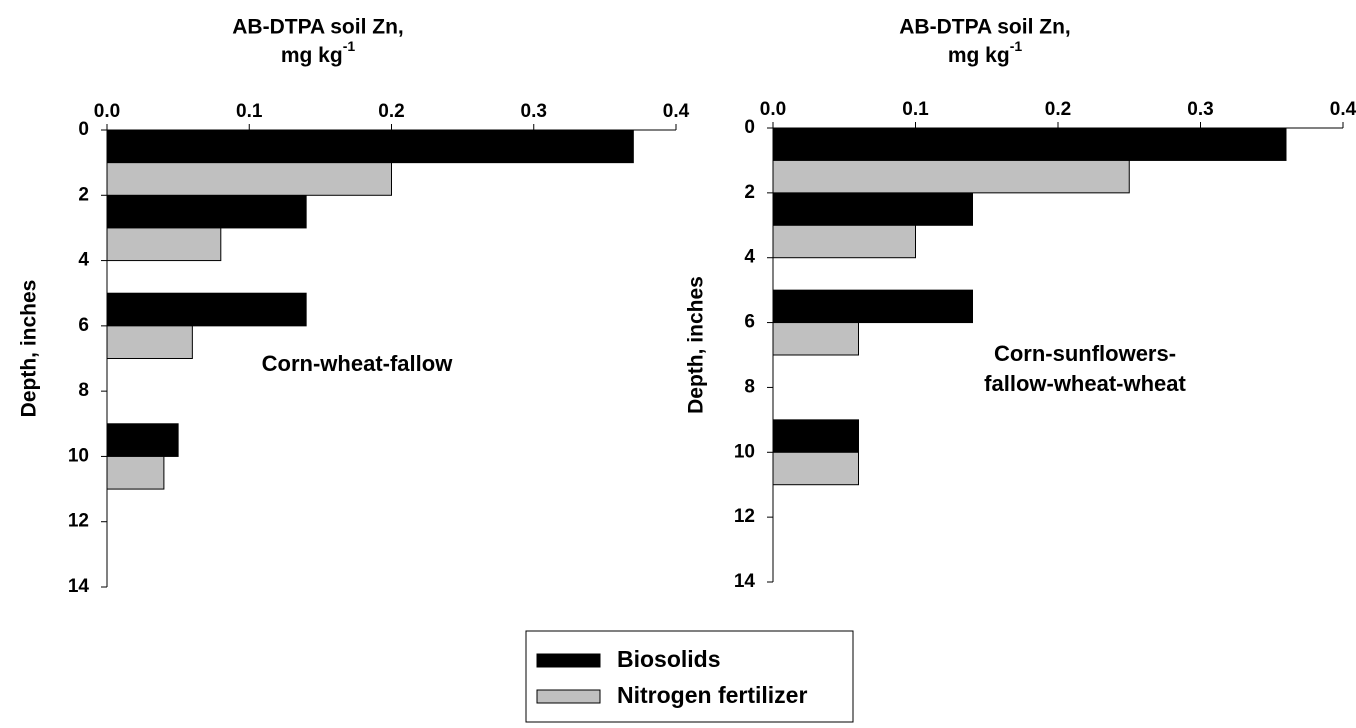  What do you see at coordinates (669, 659) in the screenshot?
I see `legend-label: Biosolids` at bounding box center [669, 659].